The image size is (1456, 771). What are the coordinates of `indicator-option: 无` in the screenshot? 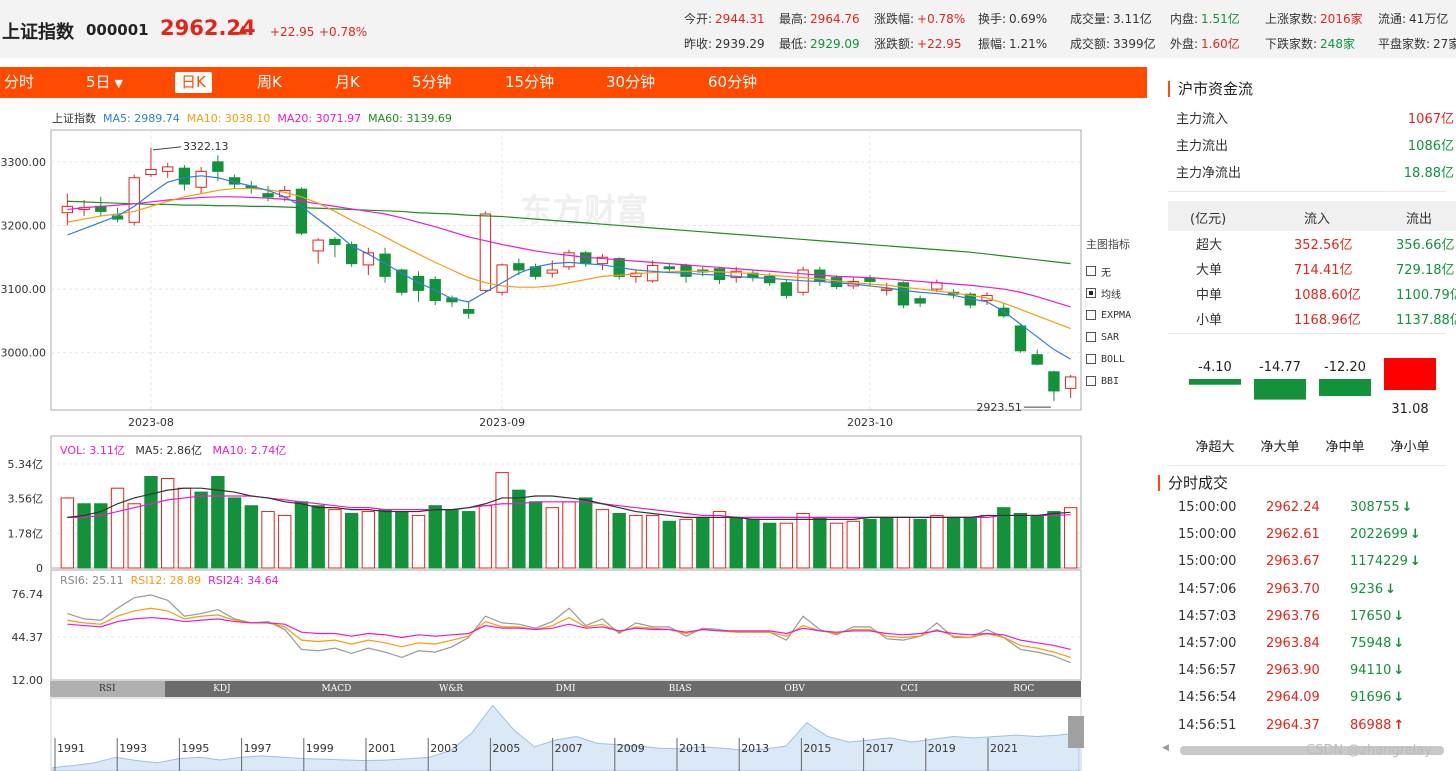 It's located at (1116, 271).